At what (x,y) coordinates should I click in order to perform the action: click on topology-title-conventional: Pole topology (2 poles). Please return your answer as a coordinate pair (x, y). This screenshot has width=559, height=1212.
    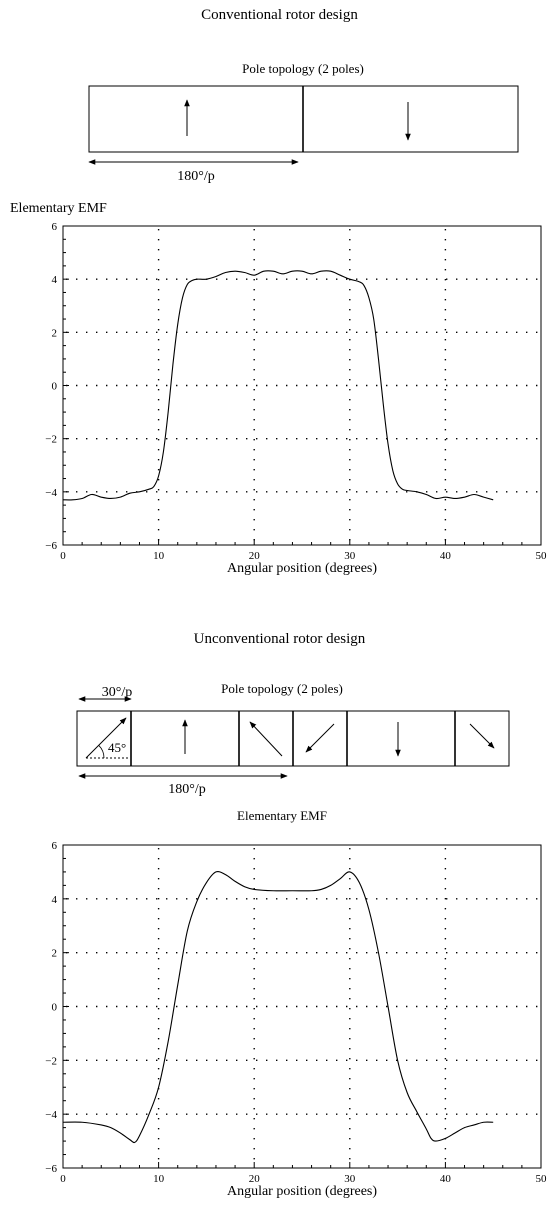
    Looking at the image, I should click on (303, 68).